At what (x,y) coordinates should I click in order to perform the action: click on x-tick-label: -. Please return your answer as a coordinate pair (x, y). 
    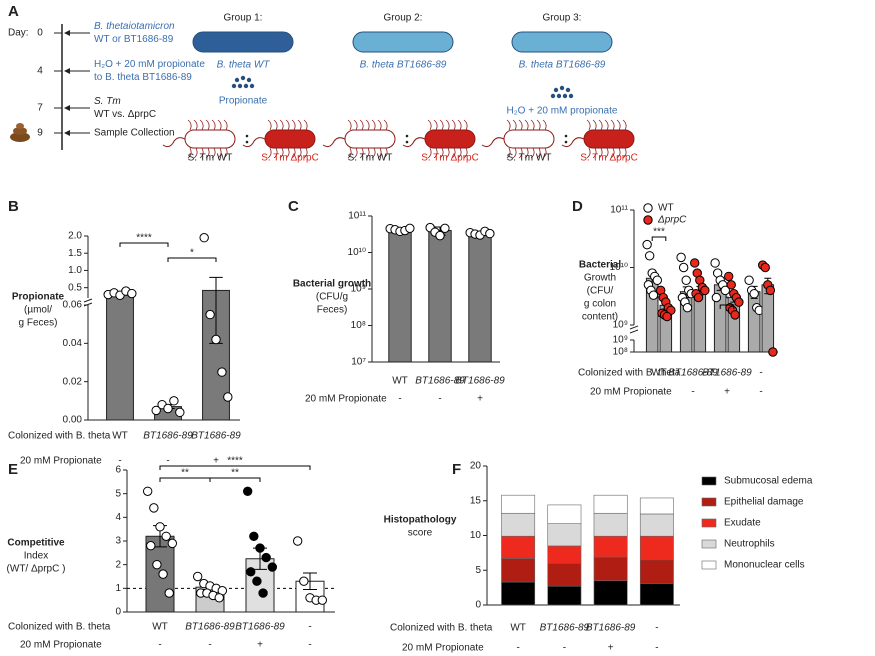
    Looking at the image, I should click on (656, 628).